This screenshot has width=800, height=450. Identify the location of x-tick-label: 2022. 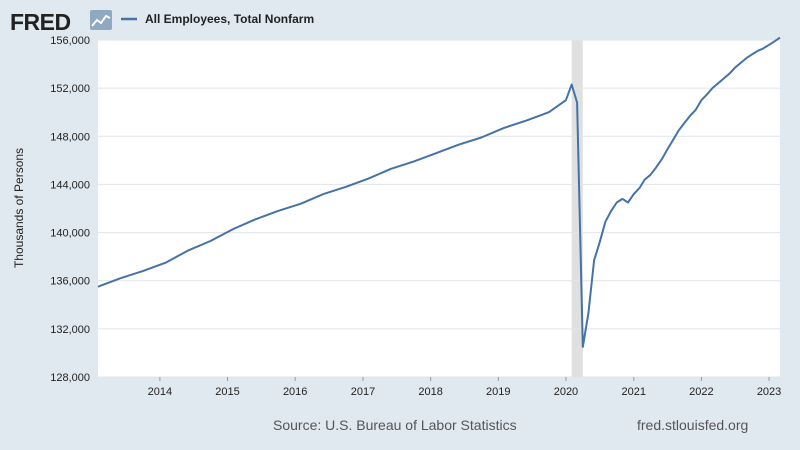
(701, 392).